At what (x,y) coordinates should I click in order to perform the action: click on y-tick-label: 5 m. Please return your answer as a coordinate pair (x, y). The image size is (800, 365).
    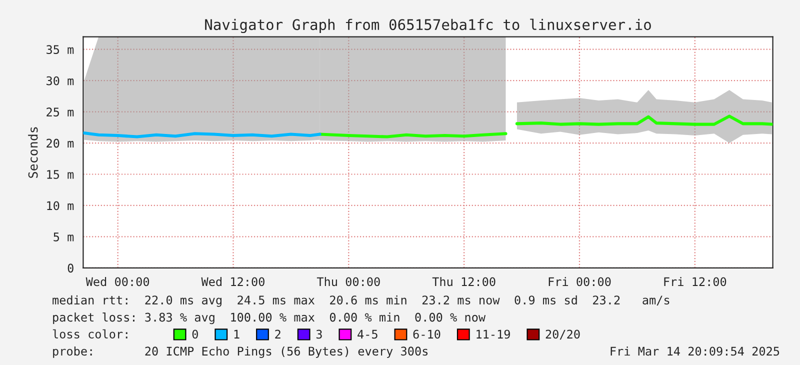
    Looking at the image, I should click on (64, 237).